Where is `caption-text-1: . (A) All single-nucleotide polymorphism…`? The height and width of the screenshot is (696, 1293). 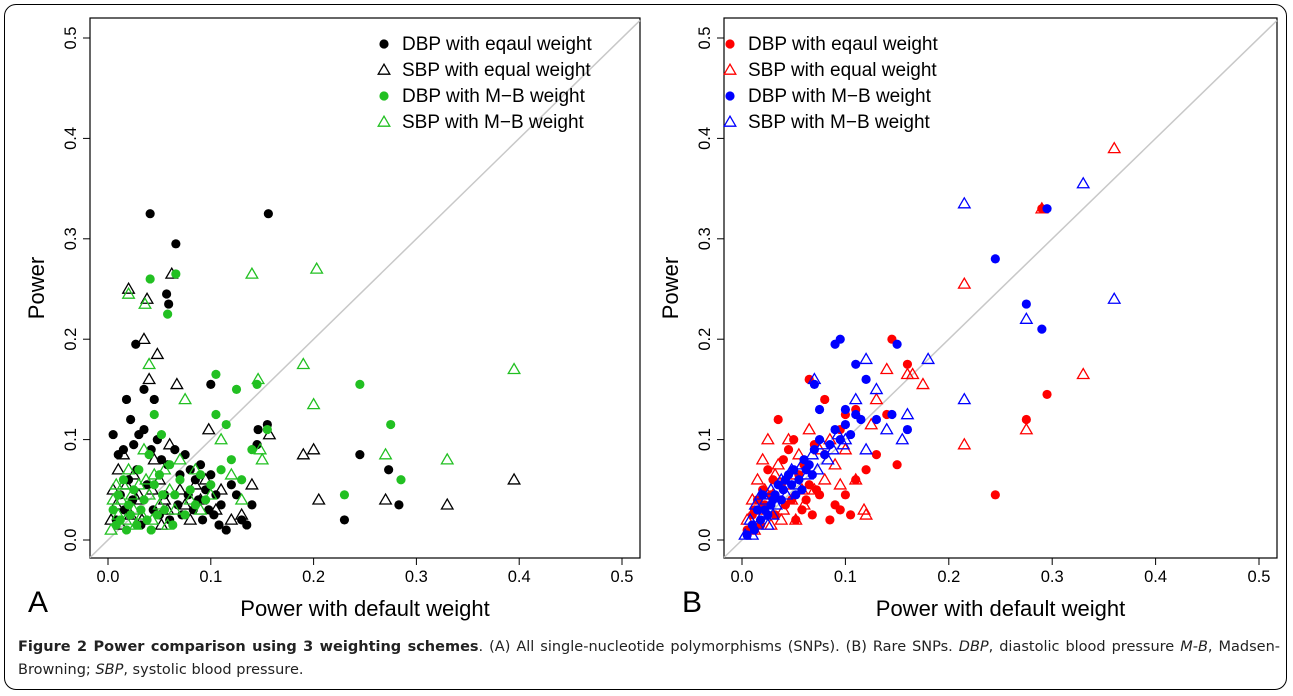 caption-text-1: . (A) All single-nucleotide polymorphism… is located at coordinates (718, 647).